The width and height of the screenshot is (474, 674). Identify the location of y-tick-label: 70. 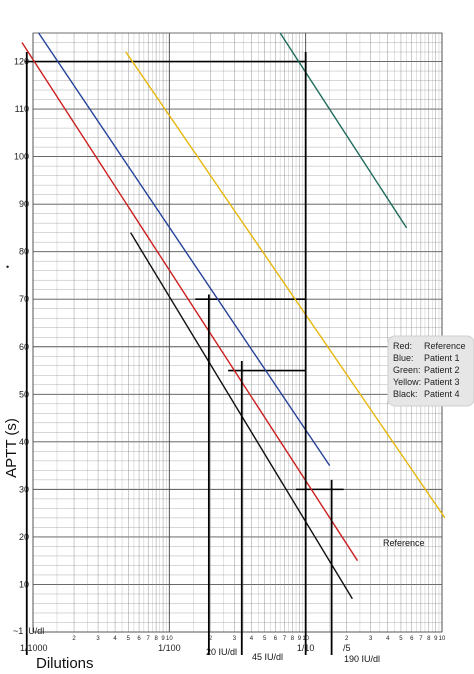
(24, 299).